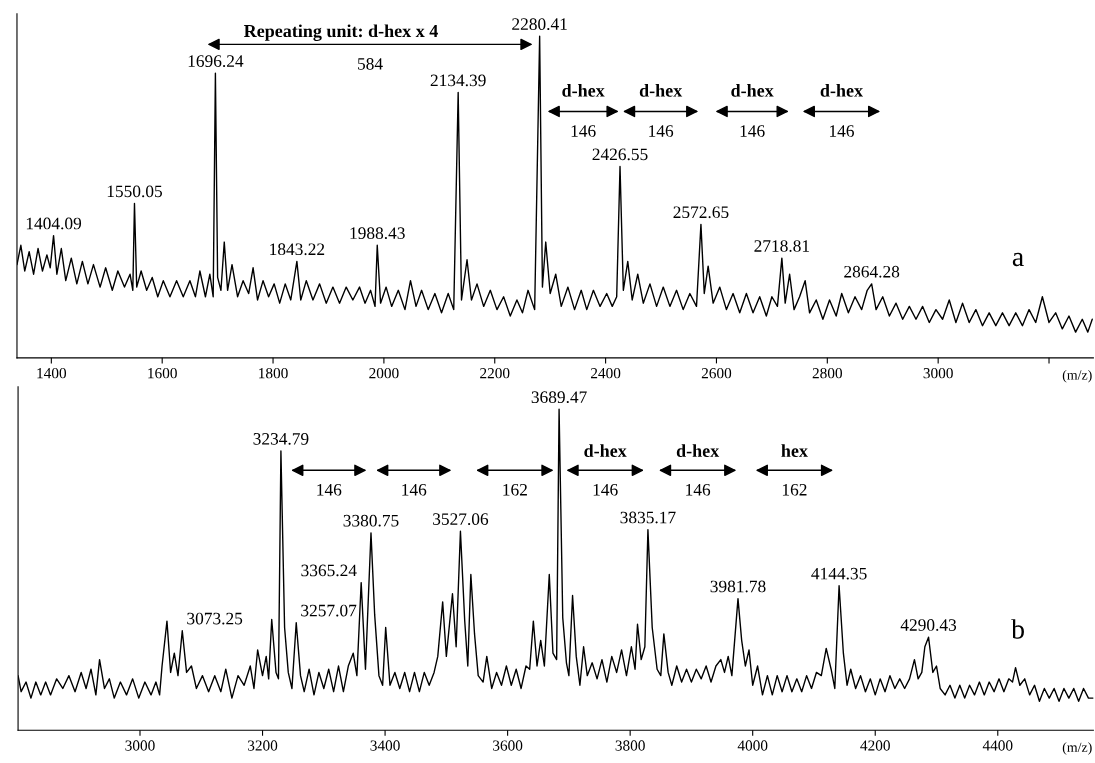 The height and width of the screenshot is (763, 1095). I want to click on annotation: 2426.55, so click(620, 154).